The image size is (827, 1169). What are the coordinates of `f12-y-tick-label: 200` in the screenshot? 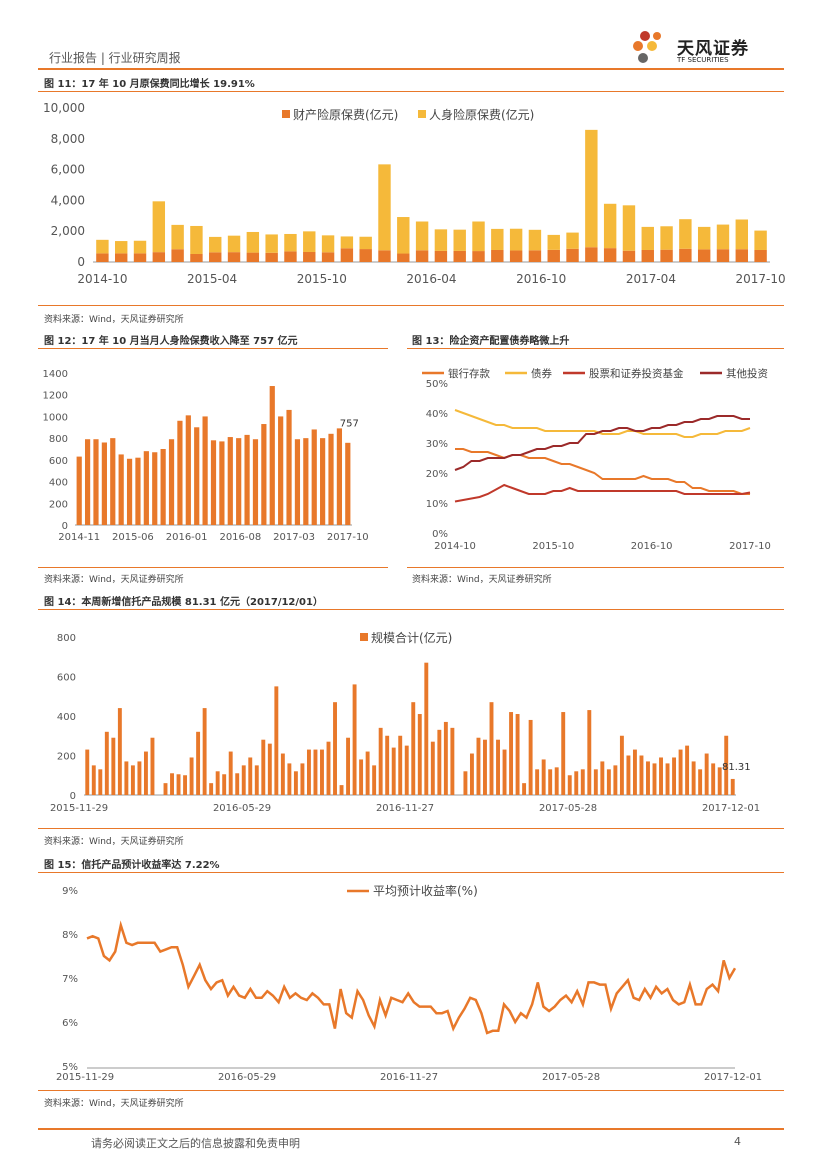 It's located at (58, 504).